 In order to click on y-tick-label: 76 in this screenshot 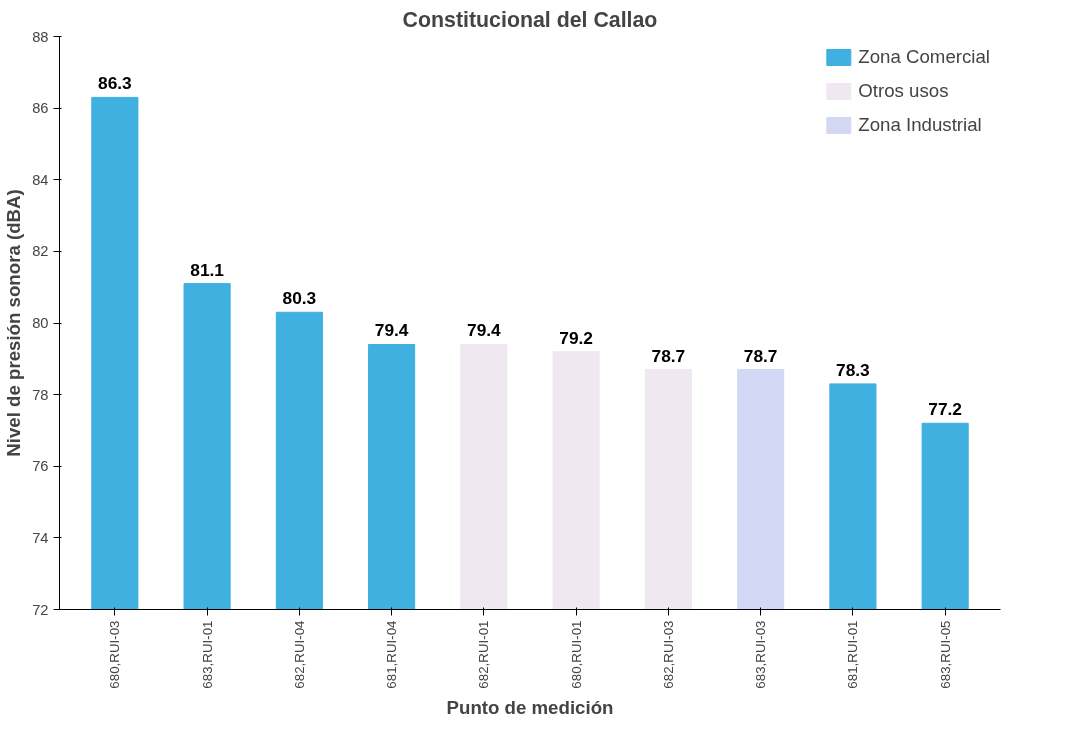, I will do `click(40, 466)`.